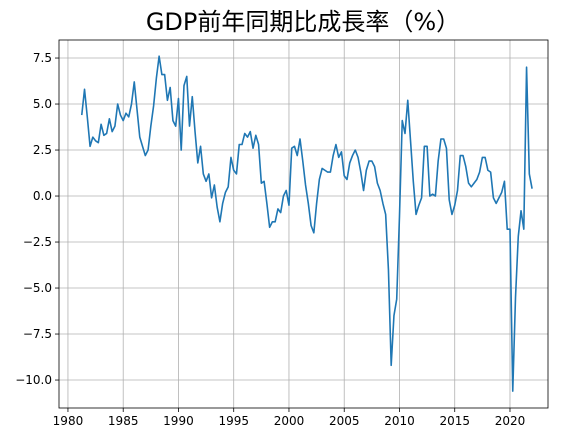 The image size is (565, 441). What do you see at coordinates (399, 421) in the screenshot?
I see `x-tick-label: 2010` at bounding box center [399, 421].